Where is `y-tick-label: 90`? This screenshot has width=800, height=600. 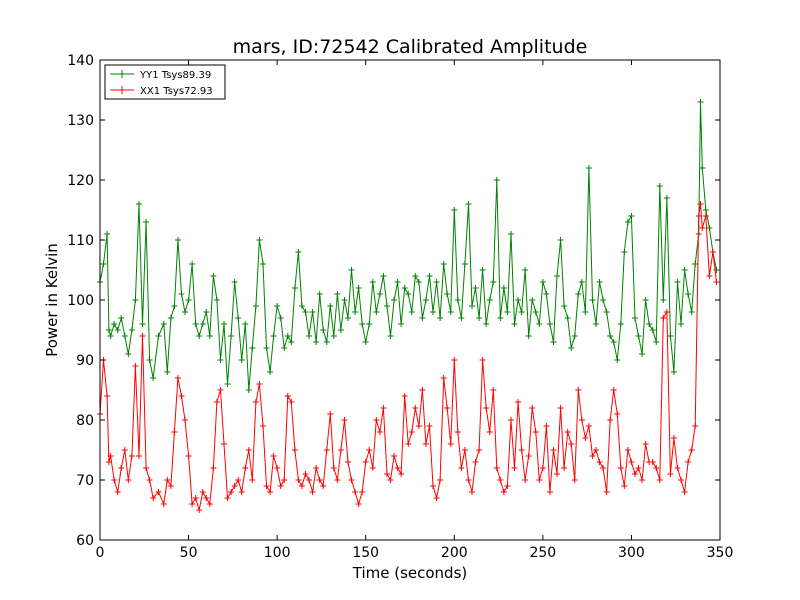 y-tick-label: 90 is located at coordinates (85, 361).